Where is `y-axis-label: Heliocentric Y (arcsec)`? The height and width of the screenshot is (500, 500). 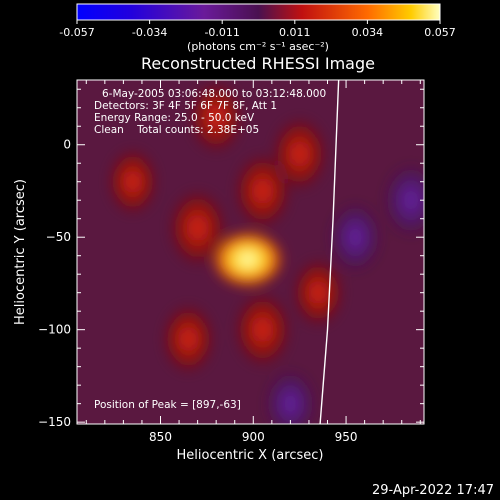
y-axis-label: Heliocentric Y (arcsec) is located at coordinates (20, 252).